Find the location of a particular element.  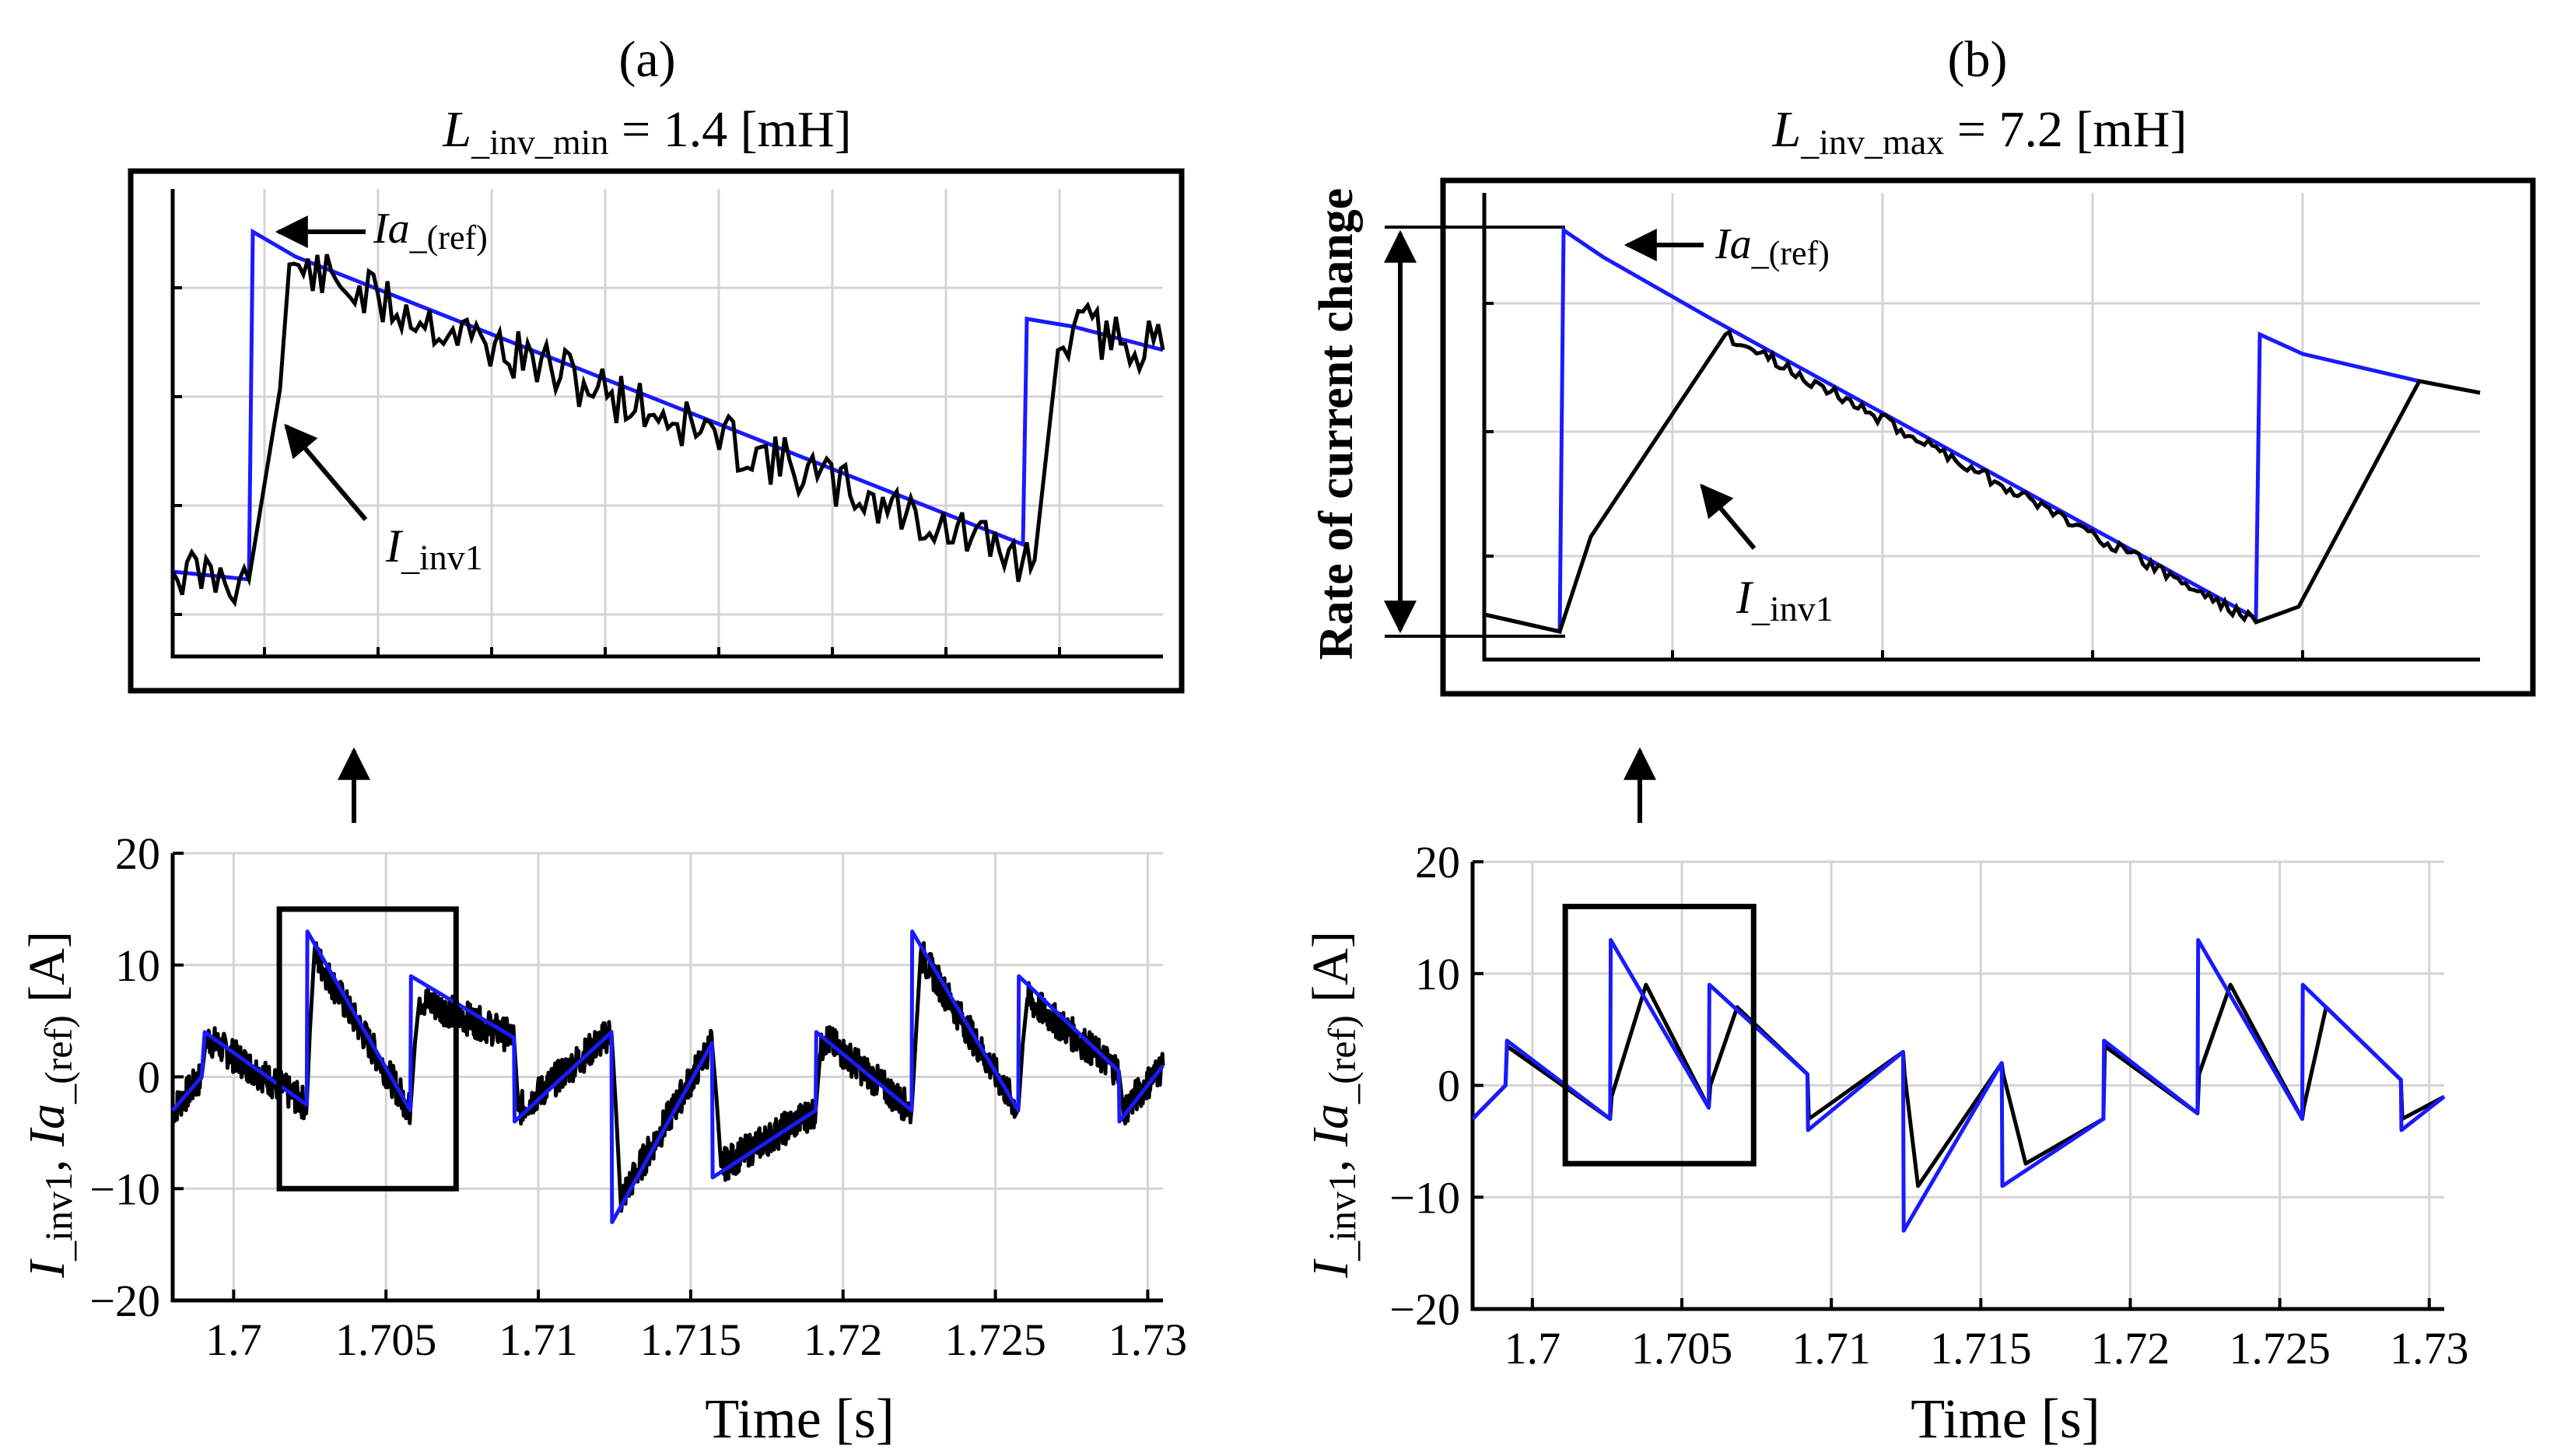

panel-a-zoom-inv-line is located at coordinates (667, 430).